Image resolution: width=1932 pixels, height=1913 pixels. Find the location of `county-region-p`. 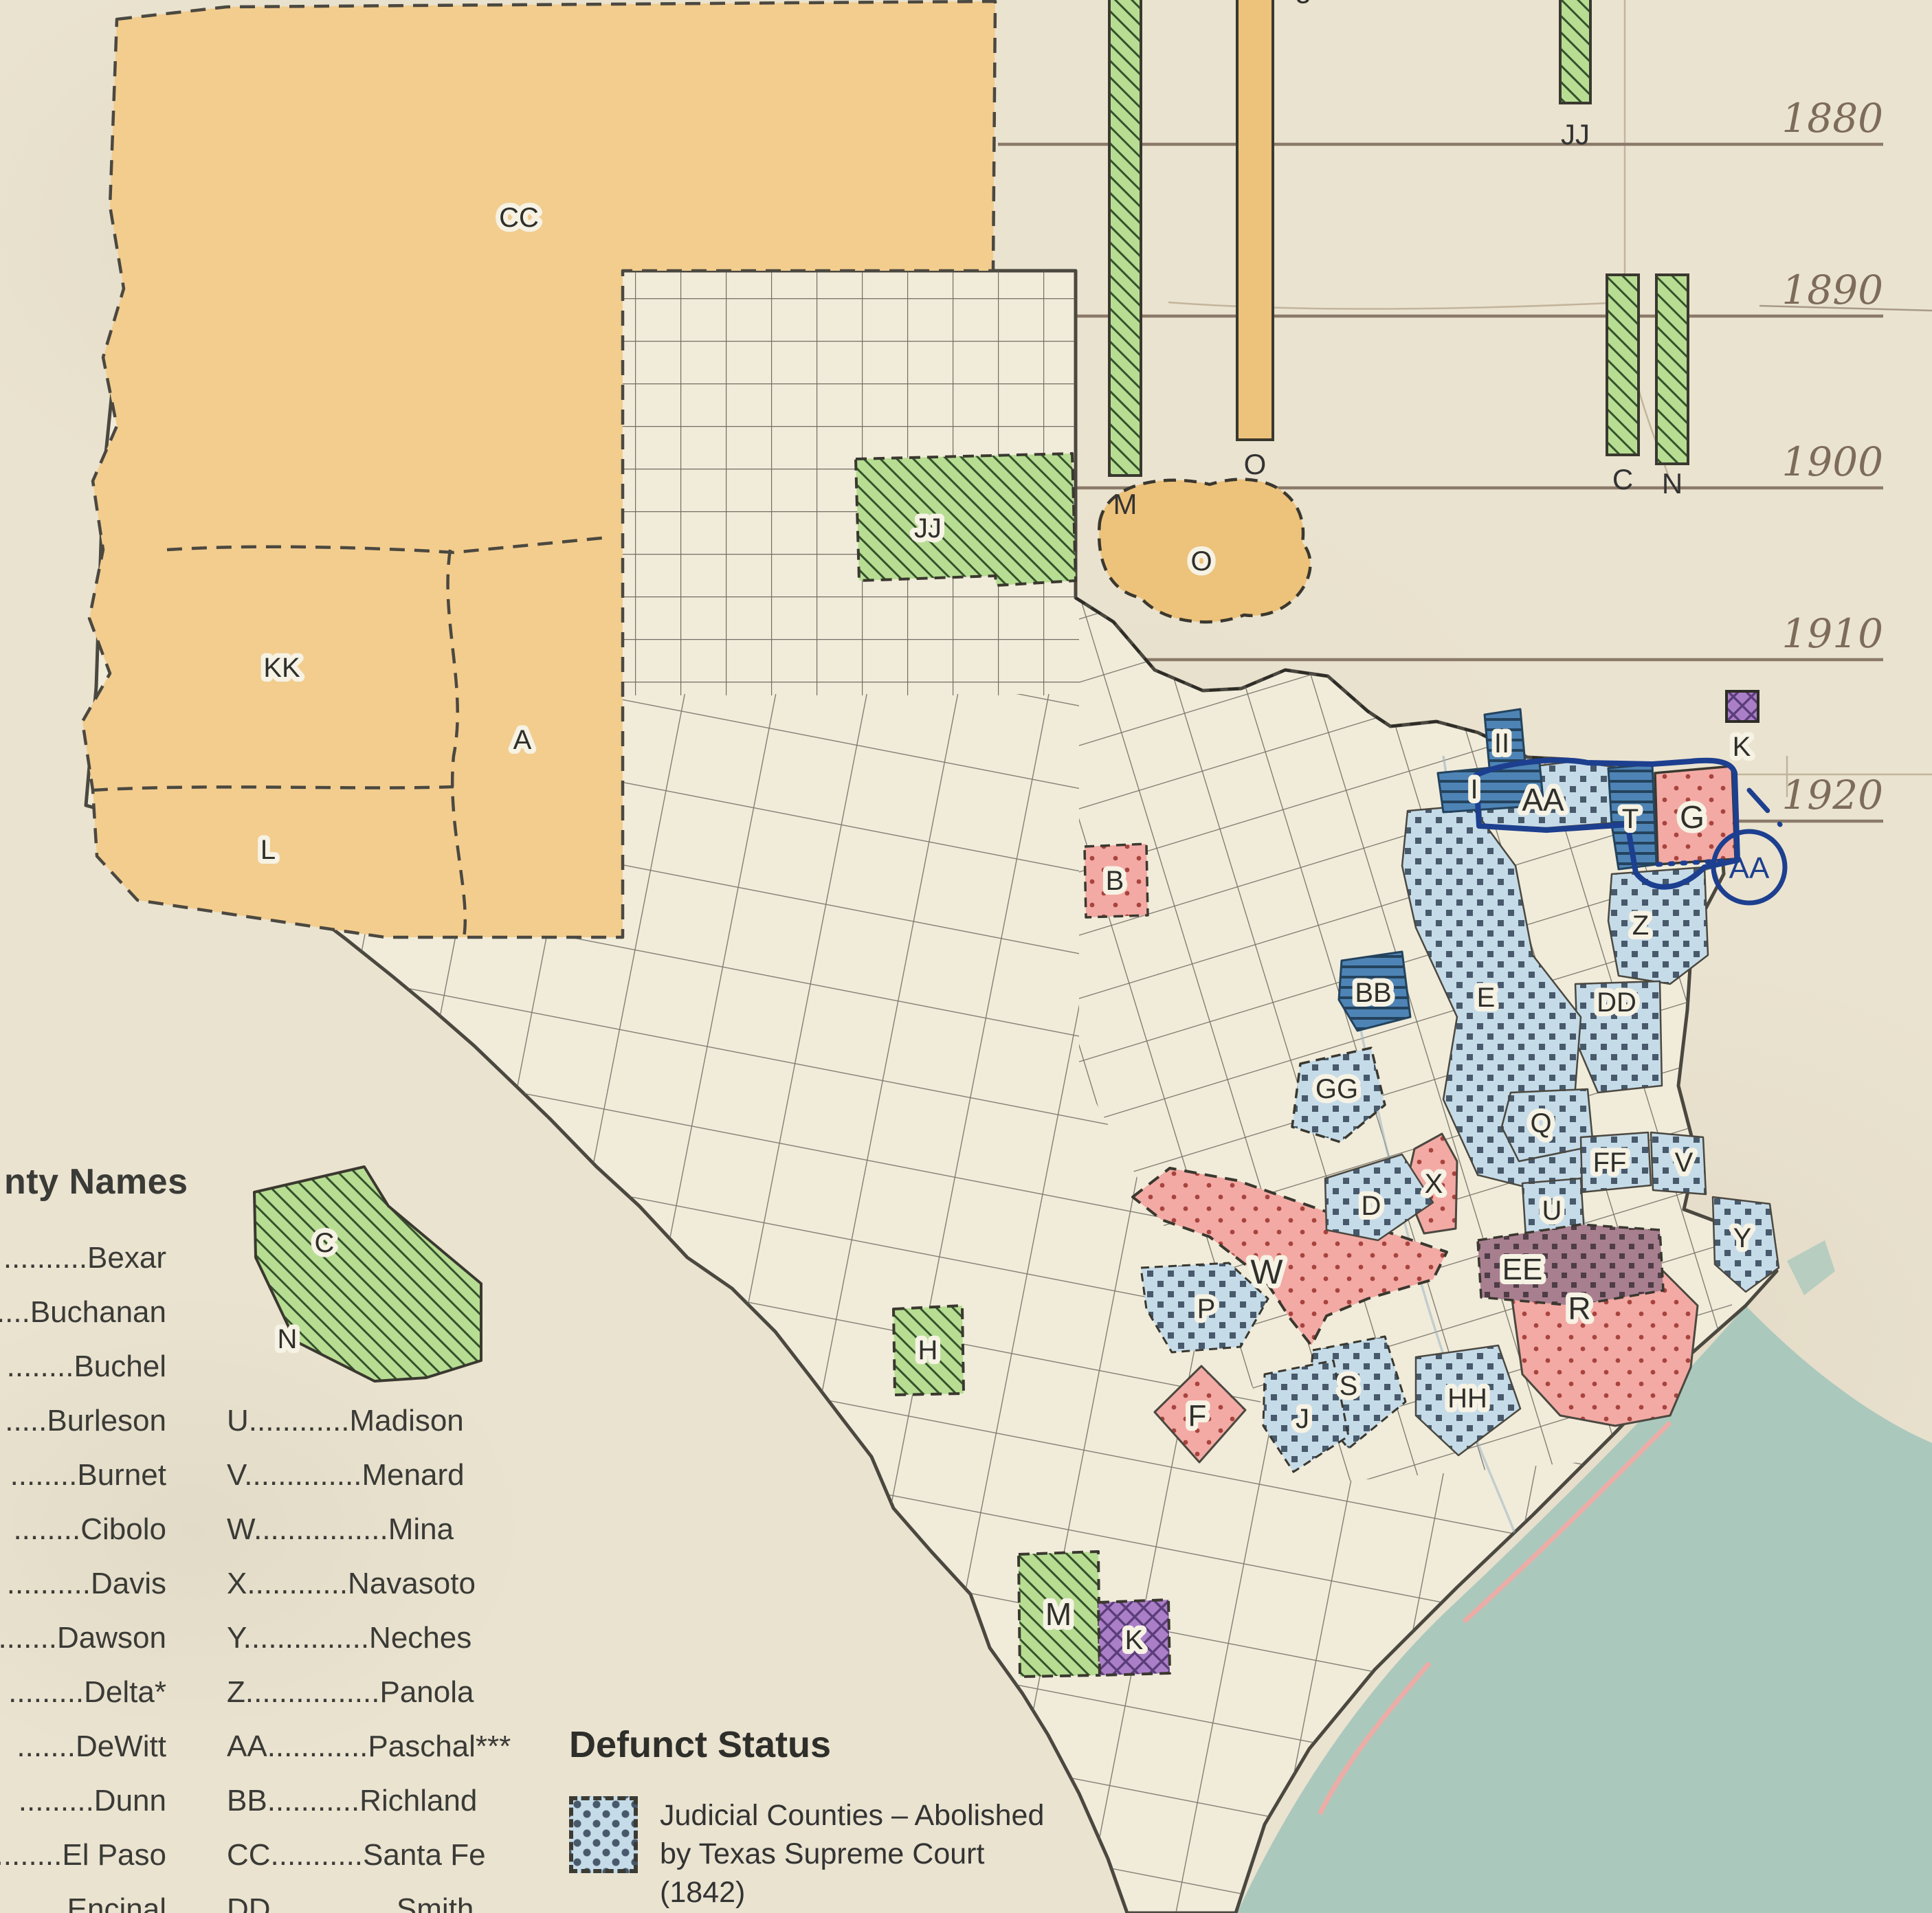

county-region-p is located at coordinates (1204, 1308).